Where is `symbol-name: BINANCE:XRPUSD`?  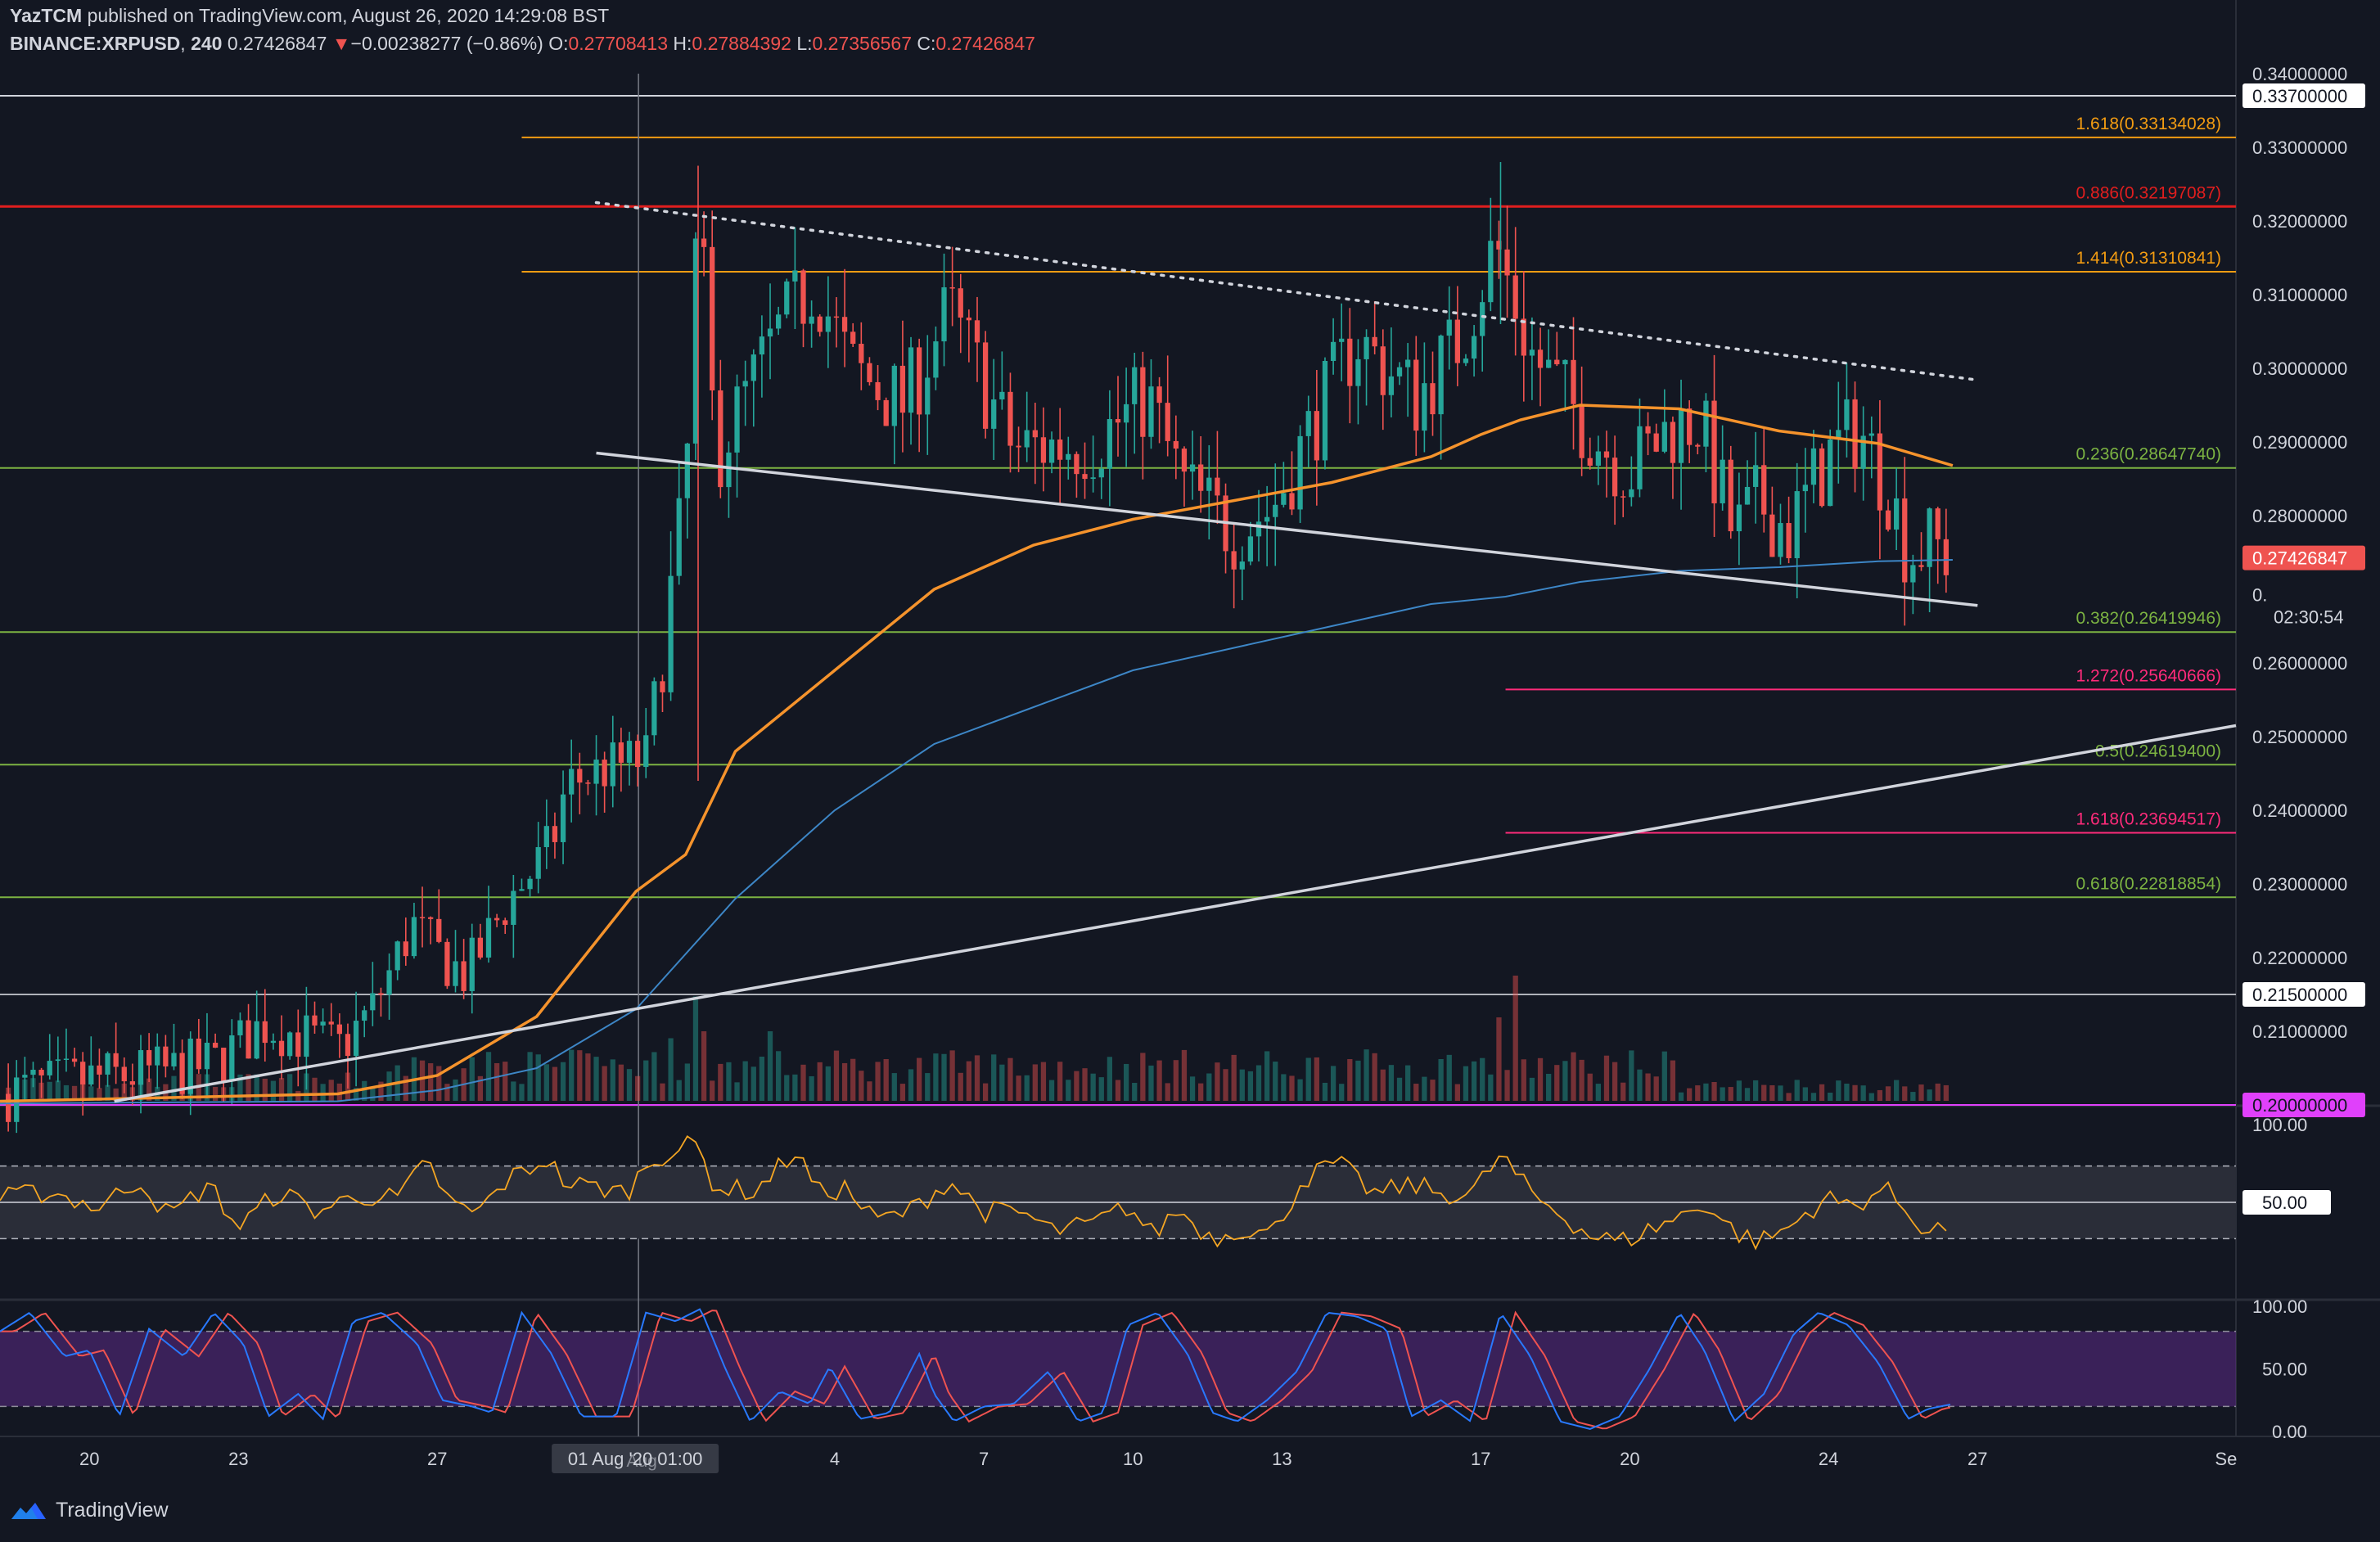 symbol-name: BINANCE:XRPUSD is located at coordinates (95, 44).